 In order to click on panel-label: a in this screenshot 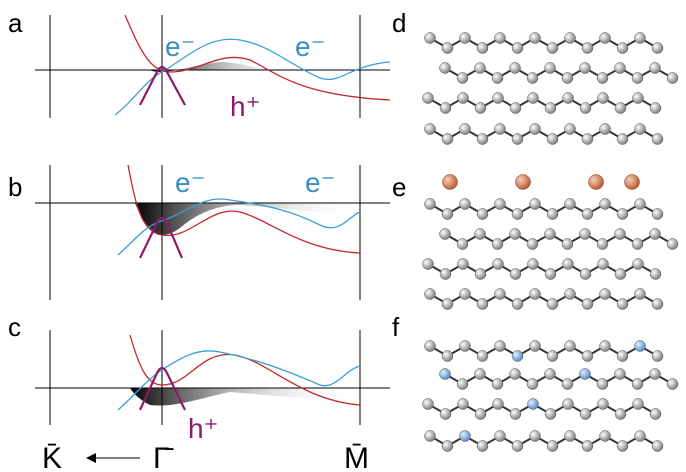, I will do `click(15, 23)`.